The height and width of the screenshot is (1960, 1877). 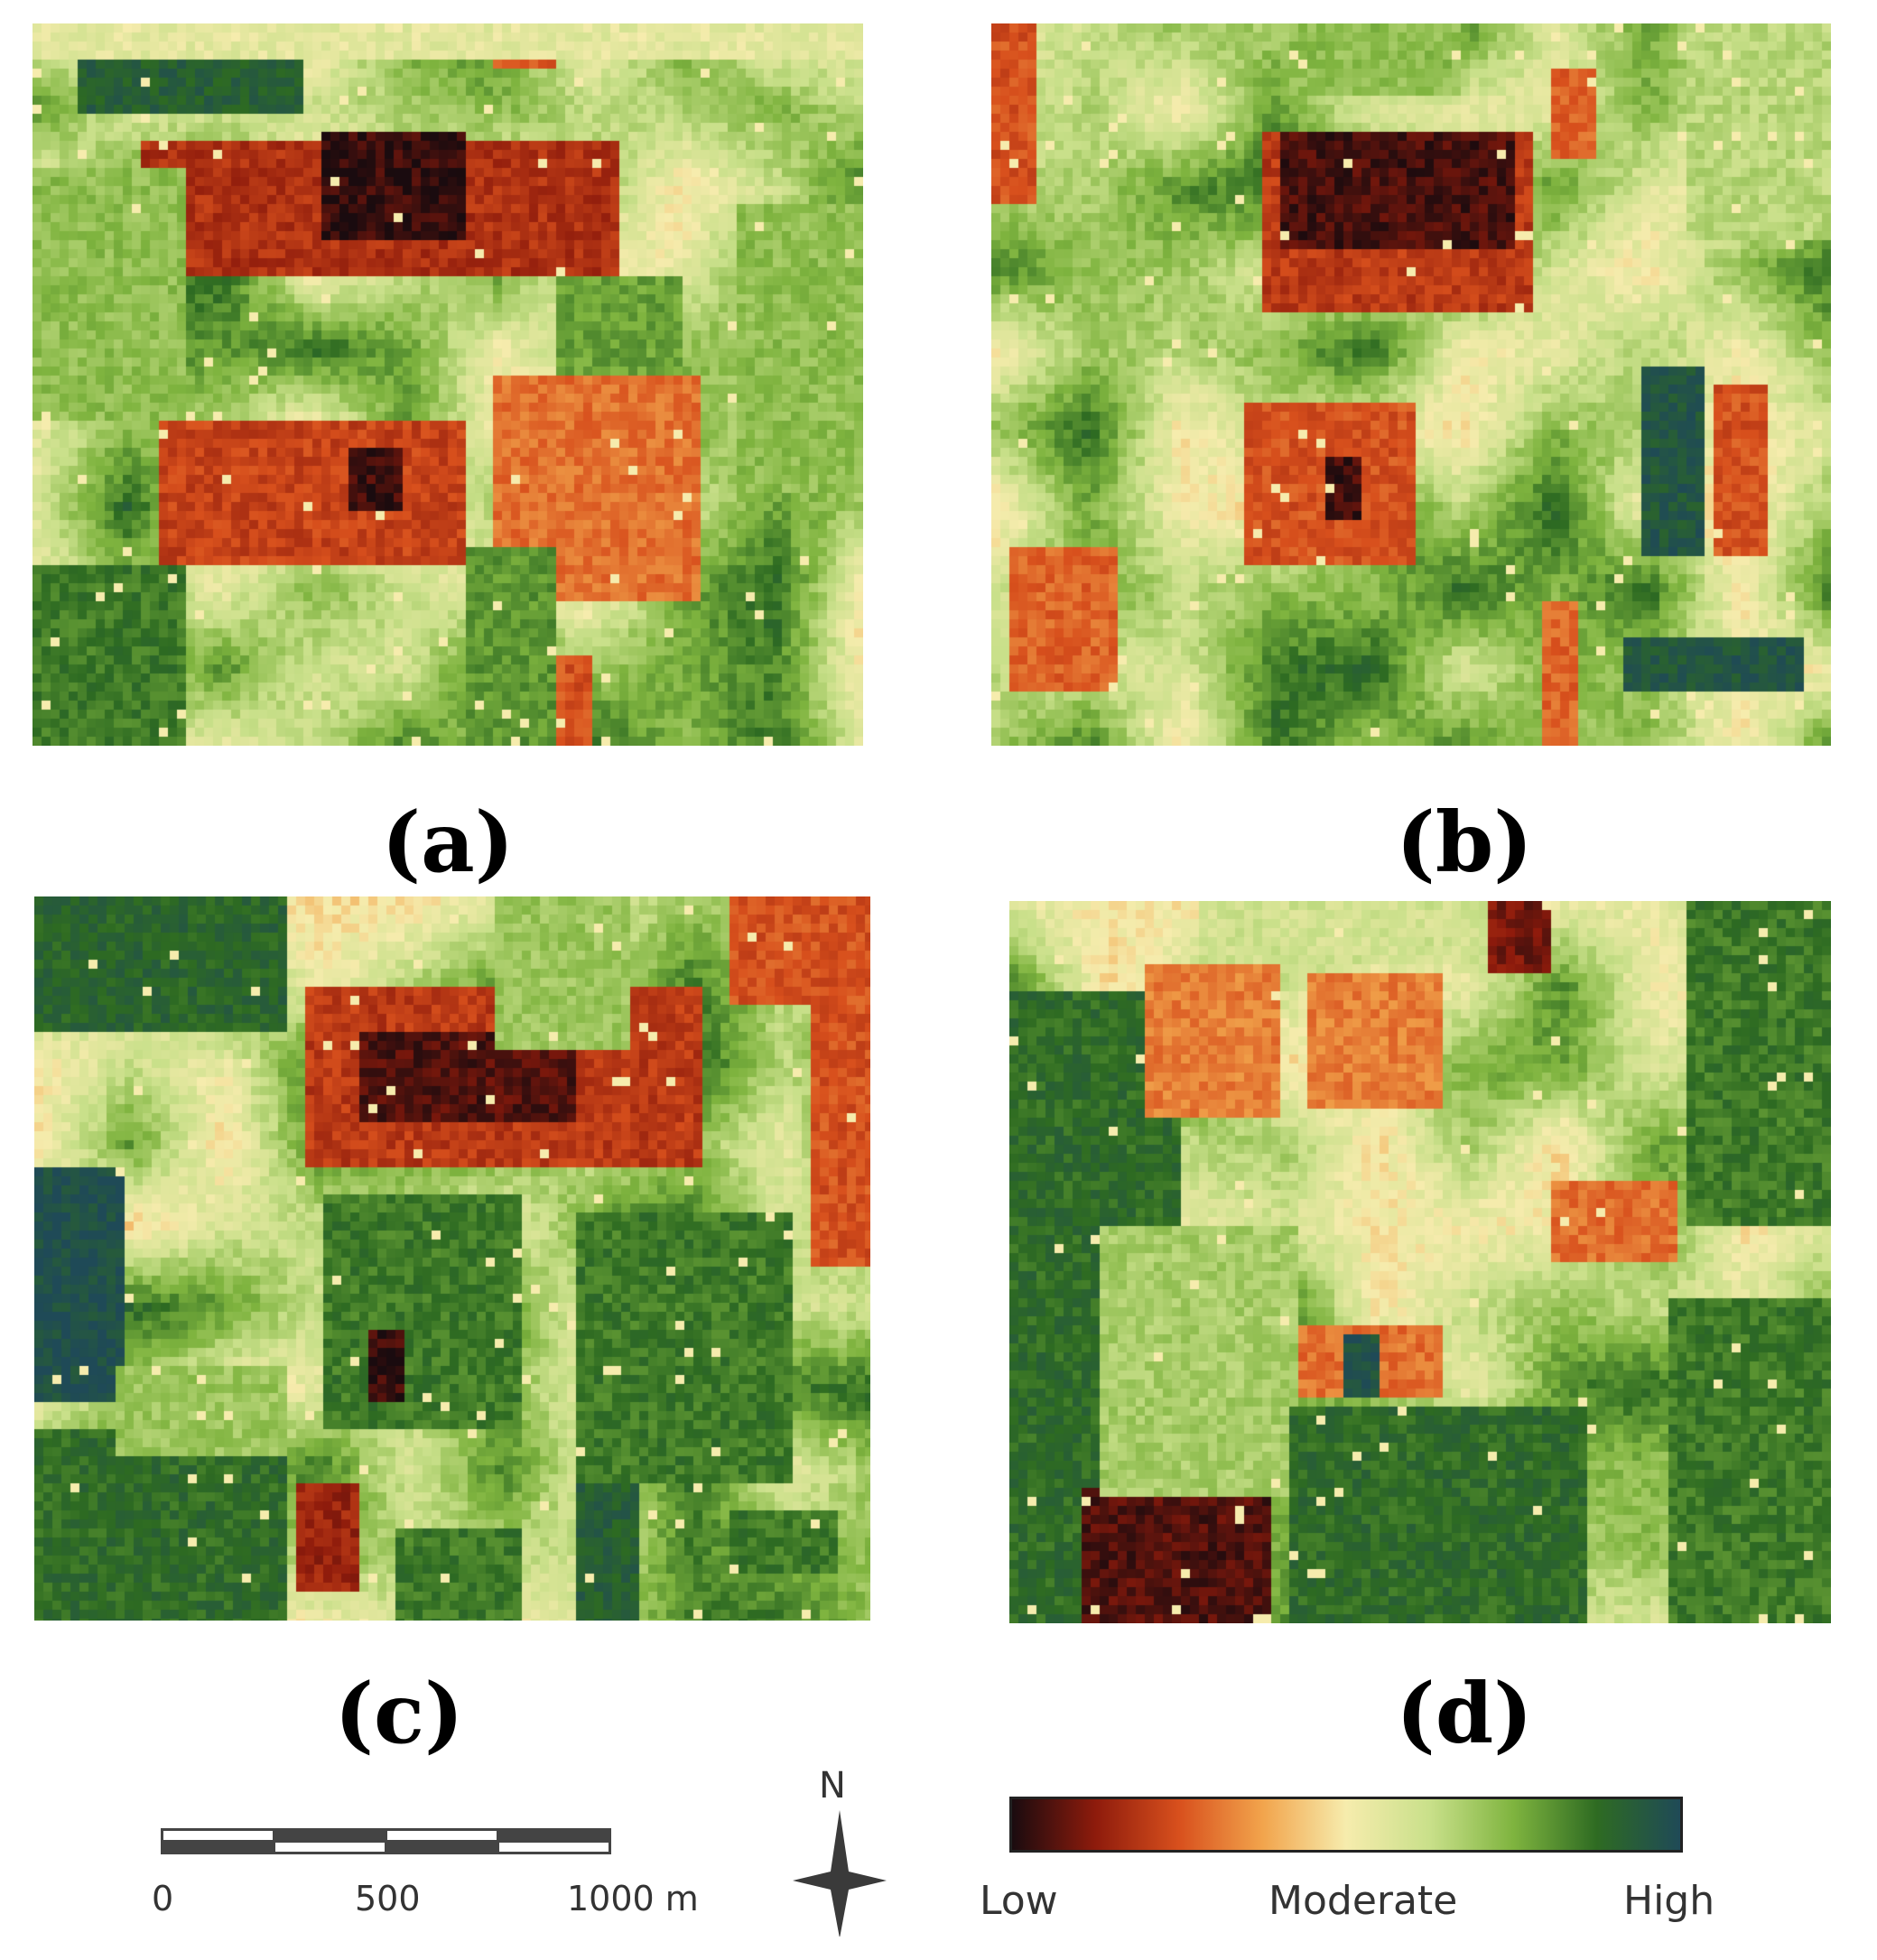 I want to click on scale-label-0: 0, so click(x=163, y=1898).